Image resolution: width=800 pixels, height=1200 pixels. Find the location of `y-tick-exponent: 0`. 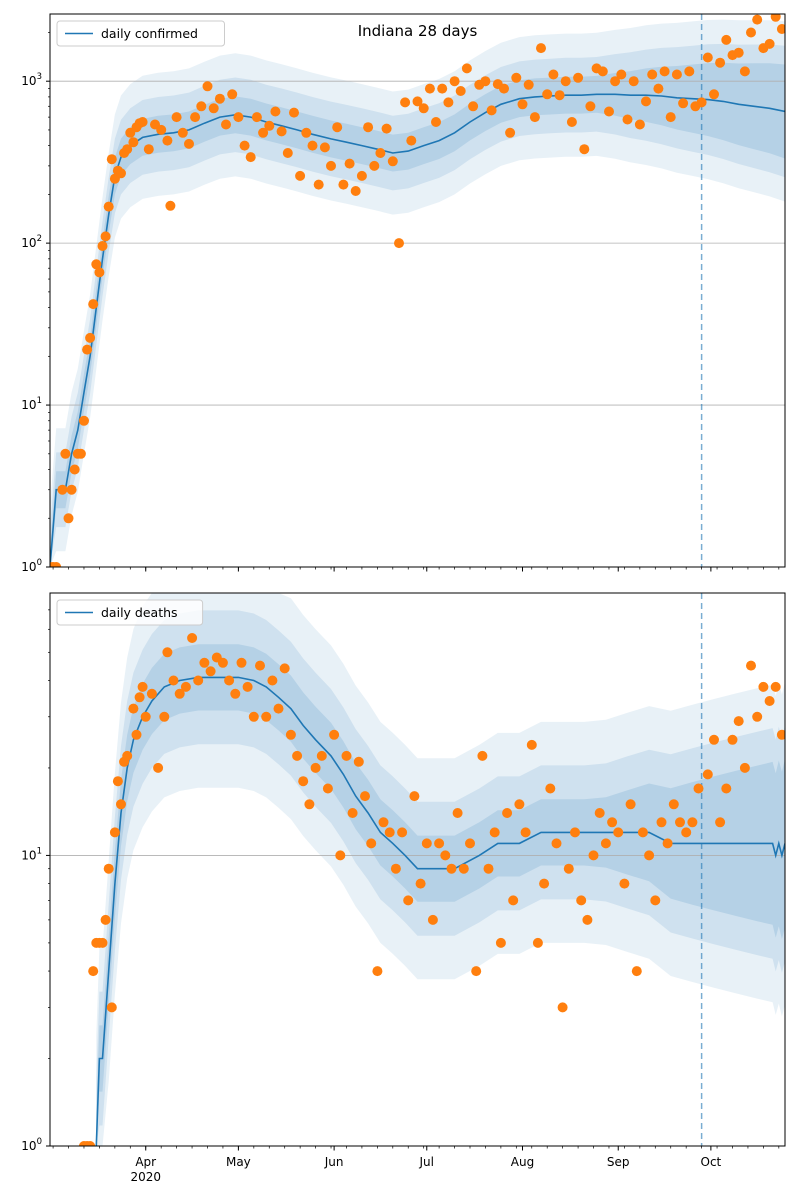

y-tick-exponent: 0 is located at coordinates (39, 563).